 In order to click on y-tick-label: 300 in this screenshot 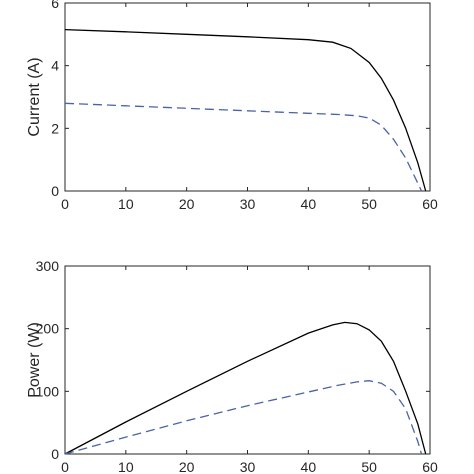, I will do `click(48, 266)`.